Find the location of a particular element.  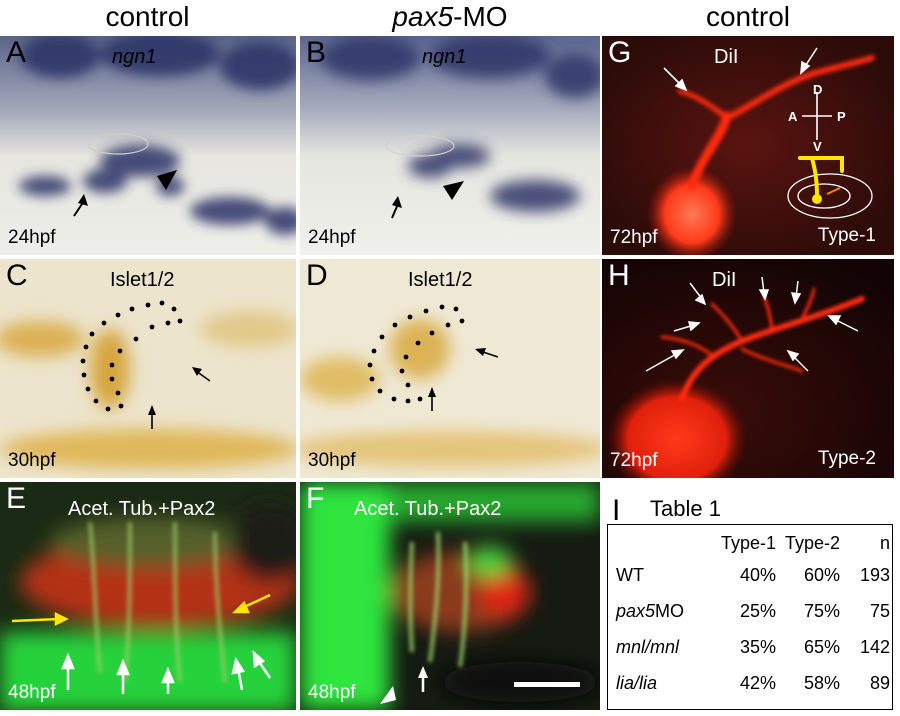

panel-g: G DiI D V A P 72hpf Type-1 is located at coordinates (748, 145).